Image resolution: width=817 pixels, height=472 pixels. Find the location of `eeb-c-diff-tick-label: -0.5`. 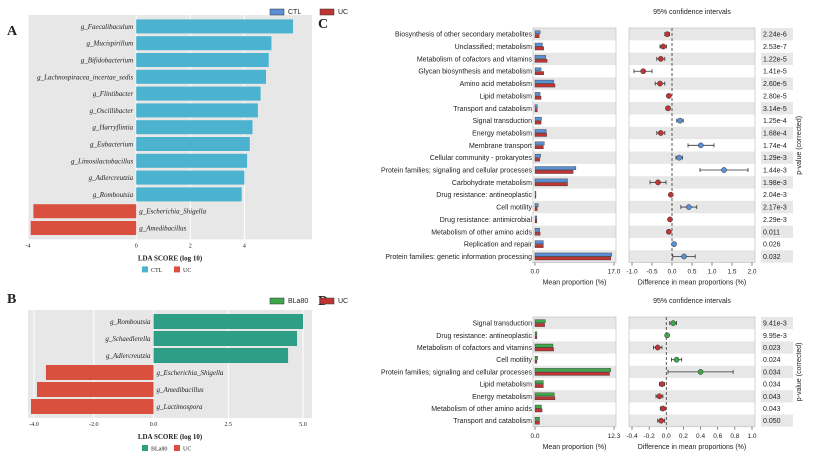

eeb-c-diff-tick-label: -0.5 is located at coordinates (652, 272).